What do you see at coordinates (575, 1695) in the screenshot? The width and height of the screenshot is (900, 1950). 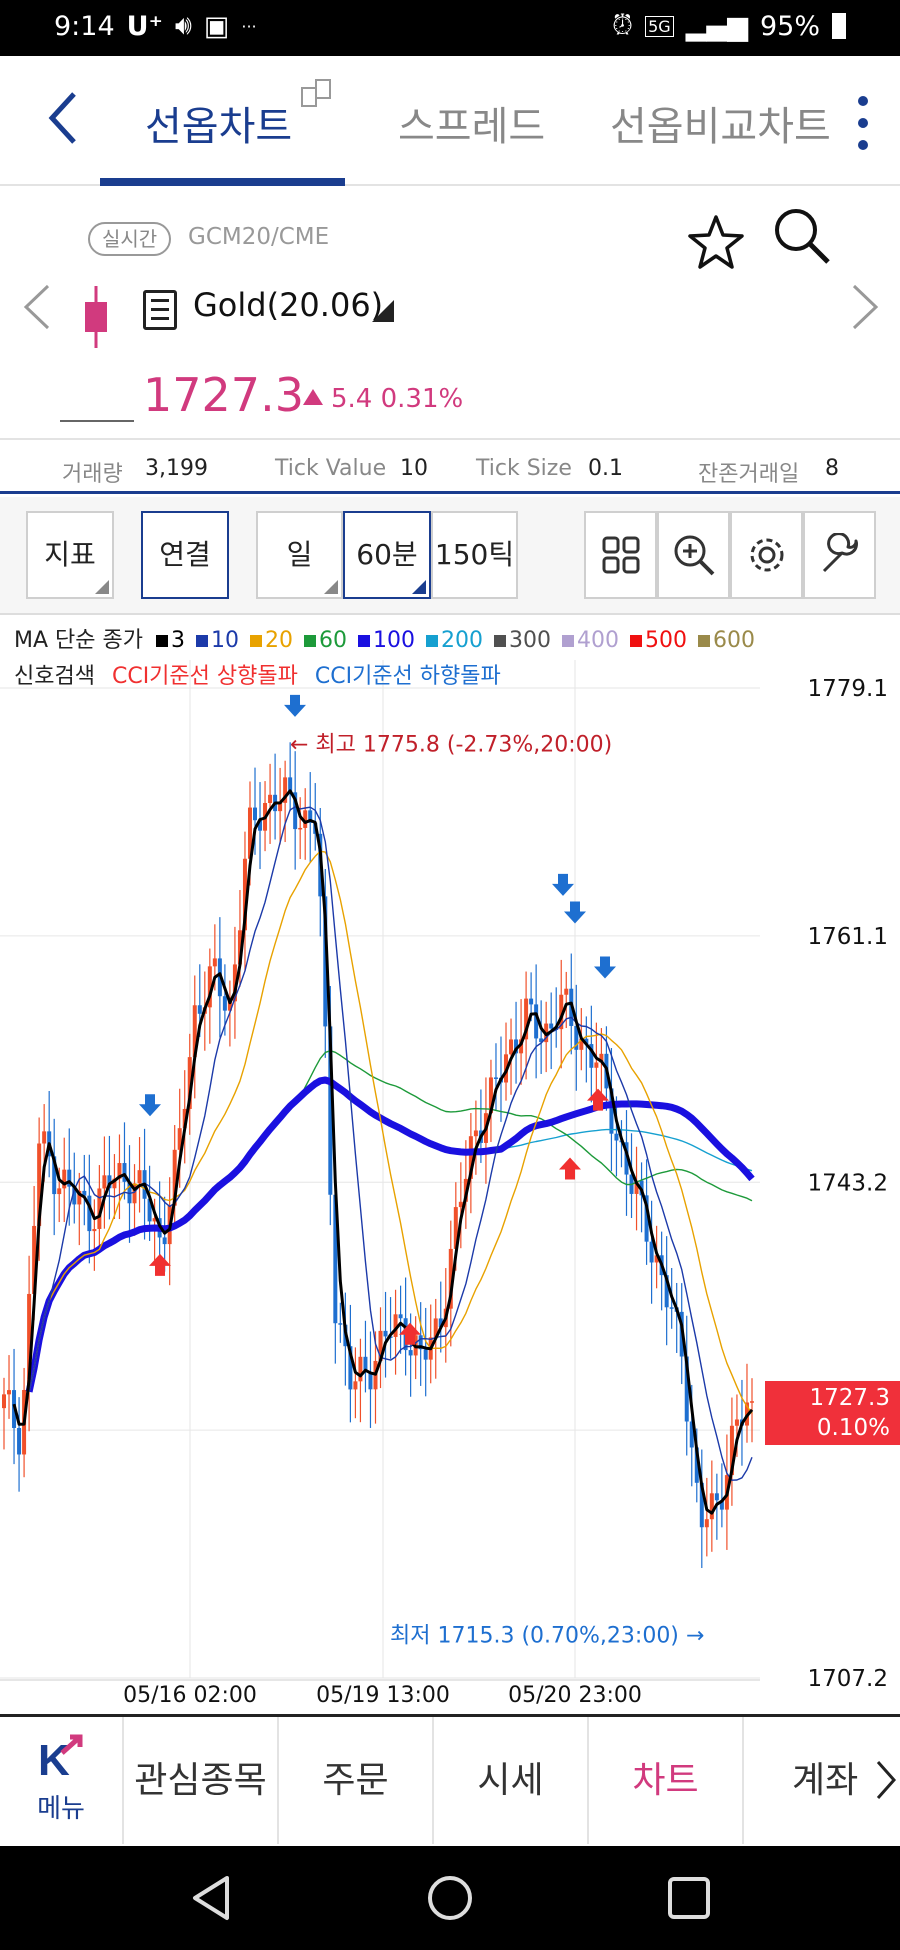 I see `x-tick-label: 05/20 23:00` at bounding box center [575, 1695].